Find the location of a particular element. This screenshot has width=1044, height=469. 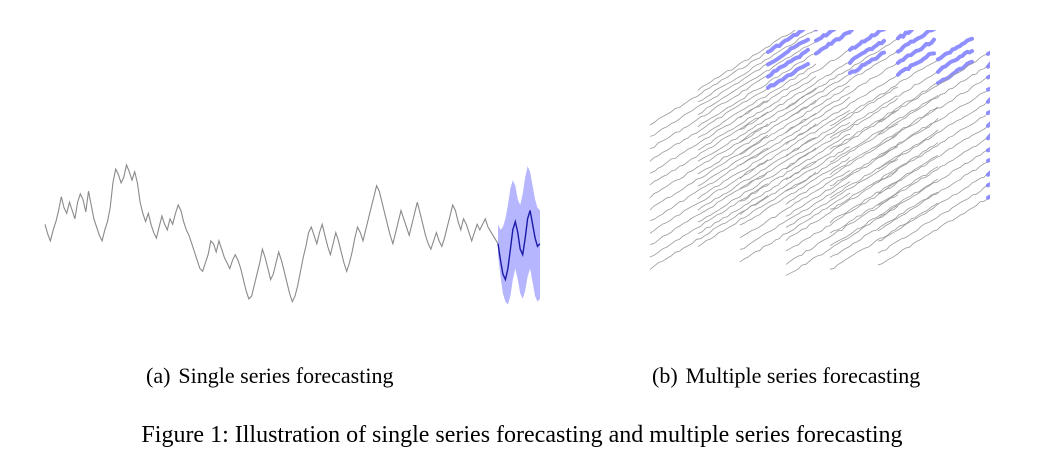

forecast-band is located at coordinates (519, 235).